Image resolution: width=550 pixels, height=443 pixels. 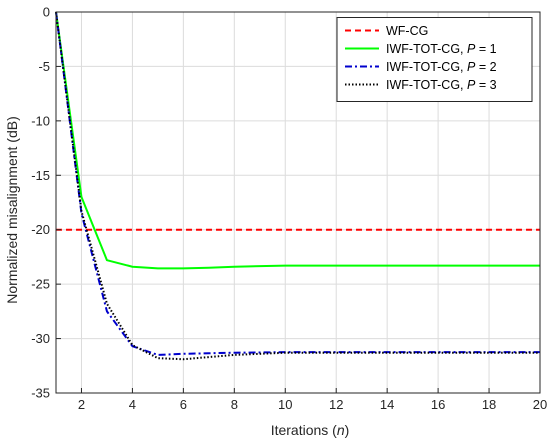 What do you see at coordinates (489, 404) in the screenshot?
I see `x-tick-label: 18` at bounding box center [489, 404].